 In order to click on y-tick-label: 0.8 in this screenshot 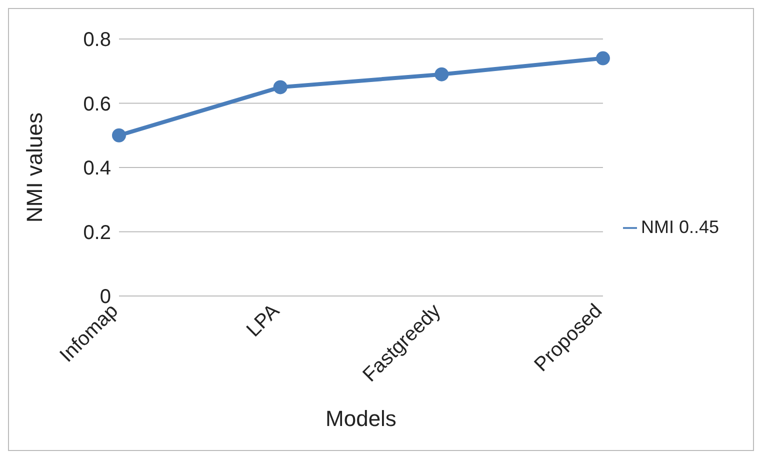, I will do `click(97, 40)`.